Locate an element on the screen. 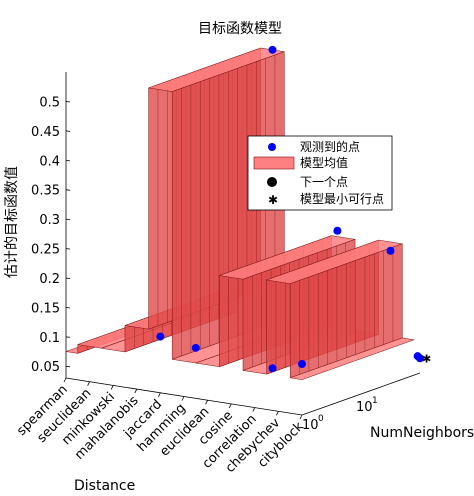  legend-entry-mean: 模型均值 is located at coordinates (300, 162).